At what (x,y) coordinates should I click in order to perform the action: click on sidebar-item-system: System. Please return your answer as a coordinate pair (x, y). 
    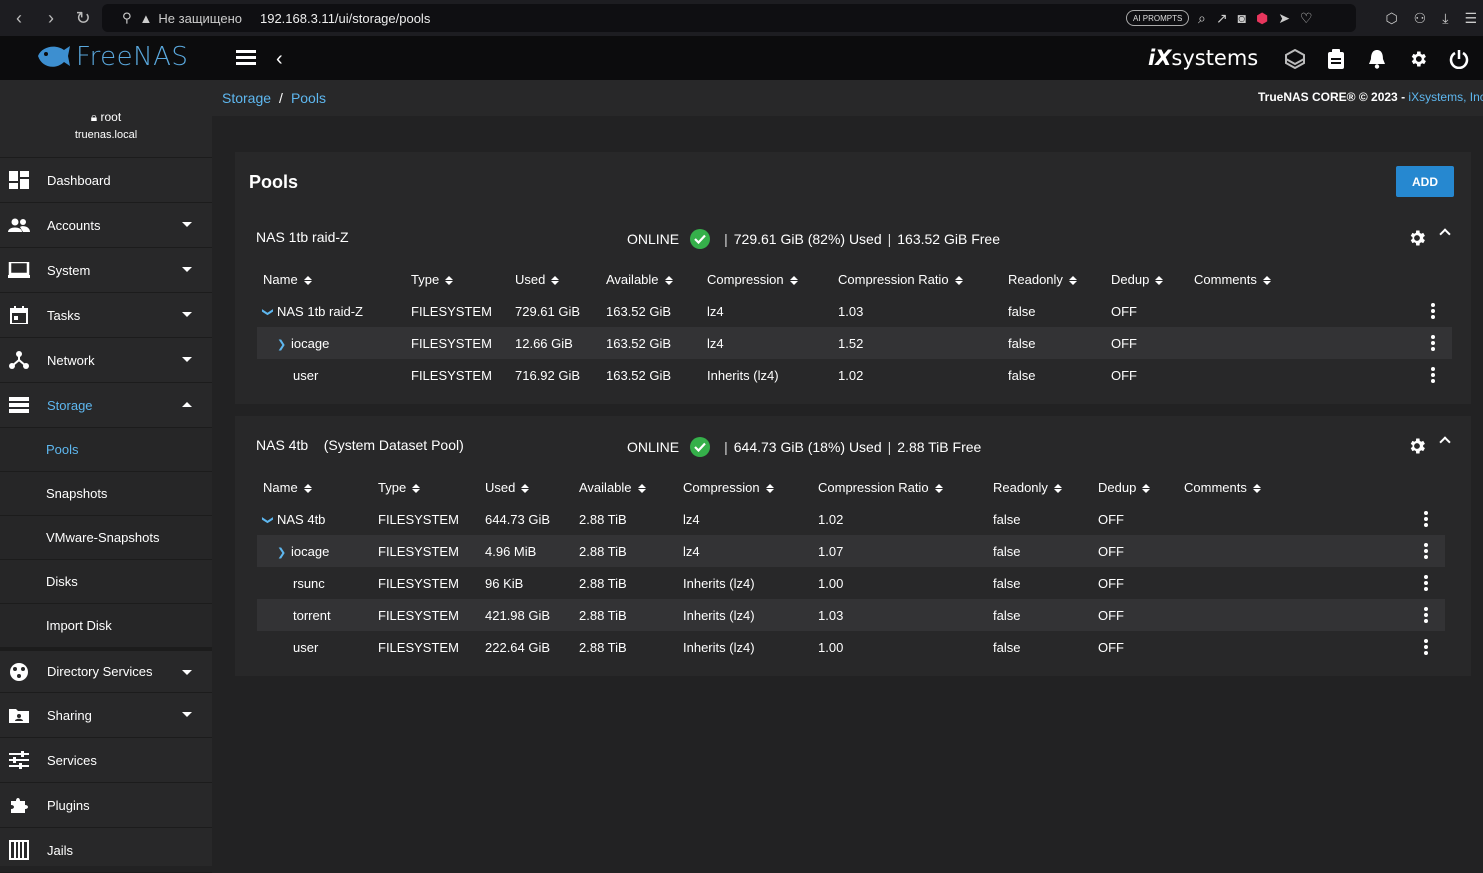
    Looking at the image, I should click on (106, 270).